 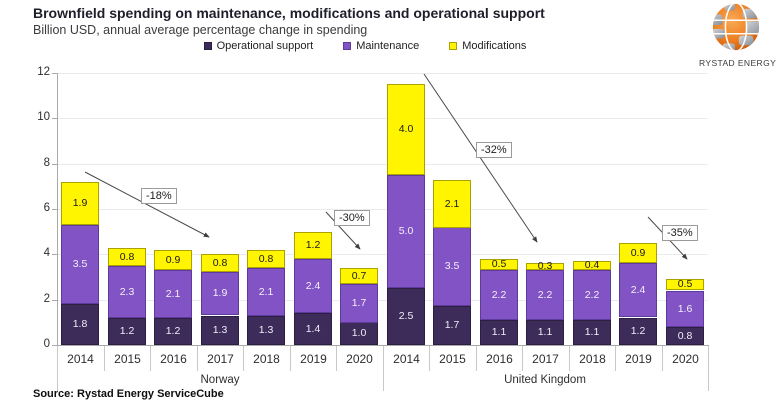 What do you see at coordinates (680, 233) in the screenshot?
I see `annotation-uk-35pct: -35%` at bounding box center [680, 233].